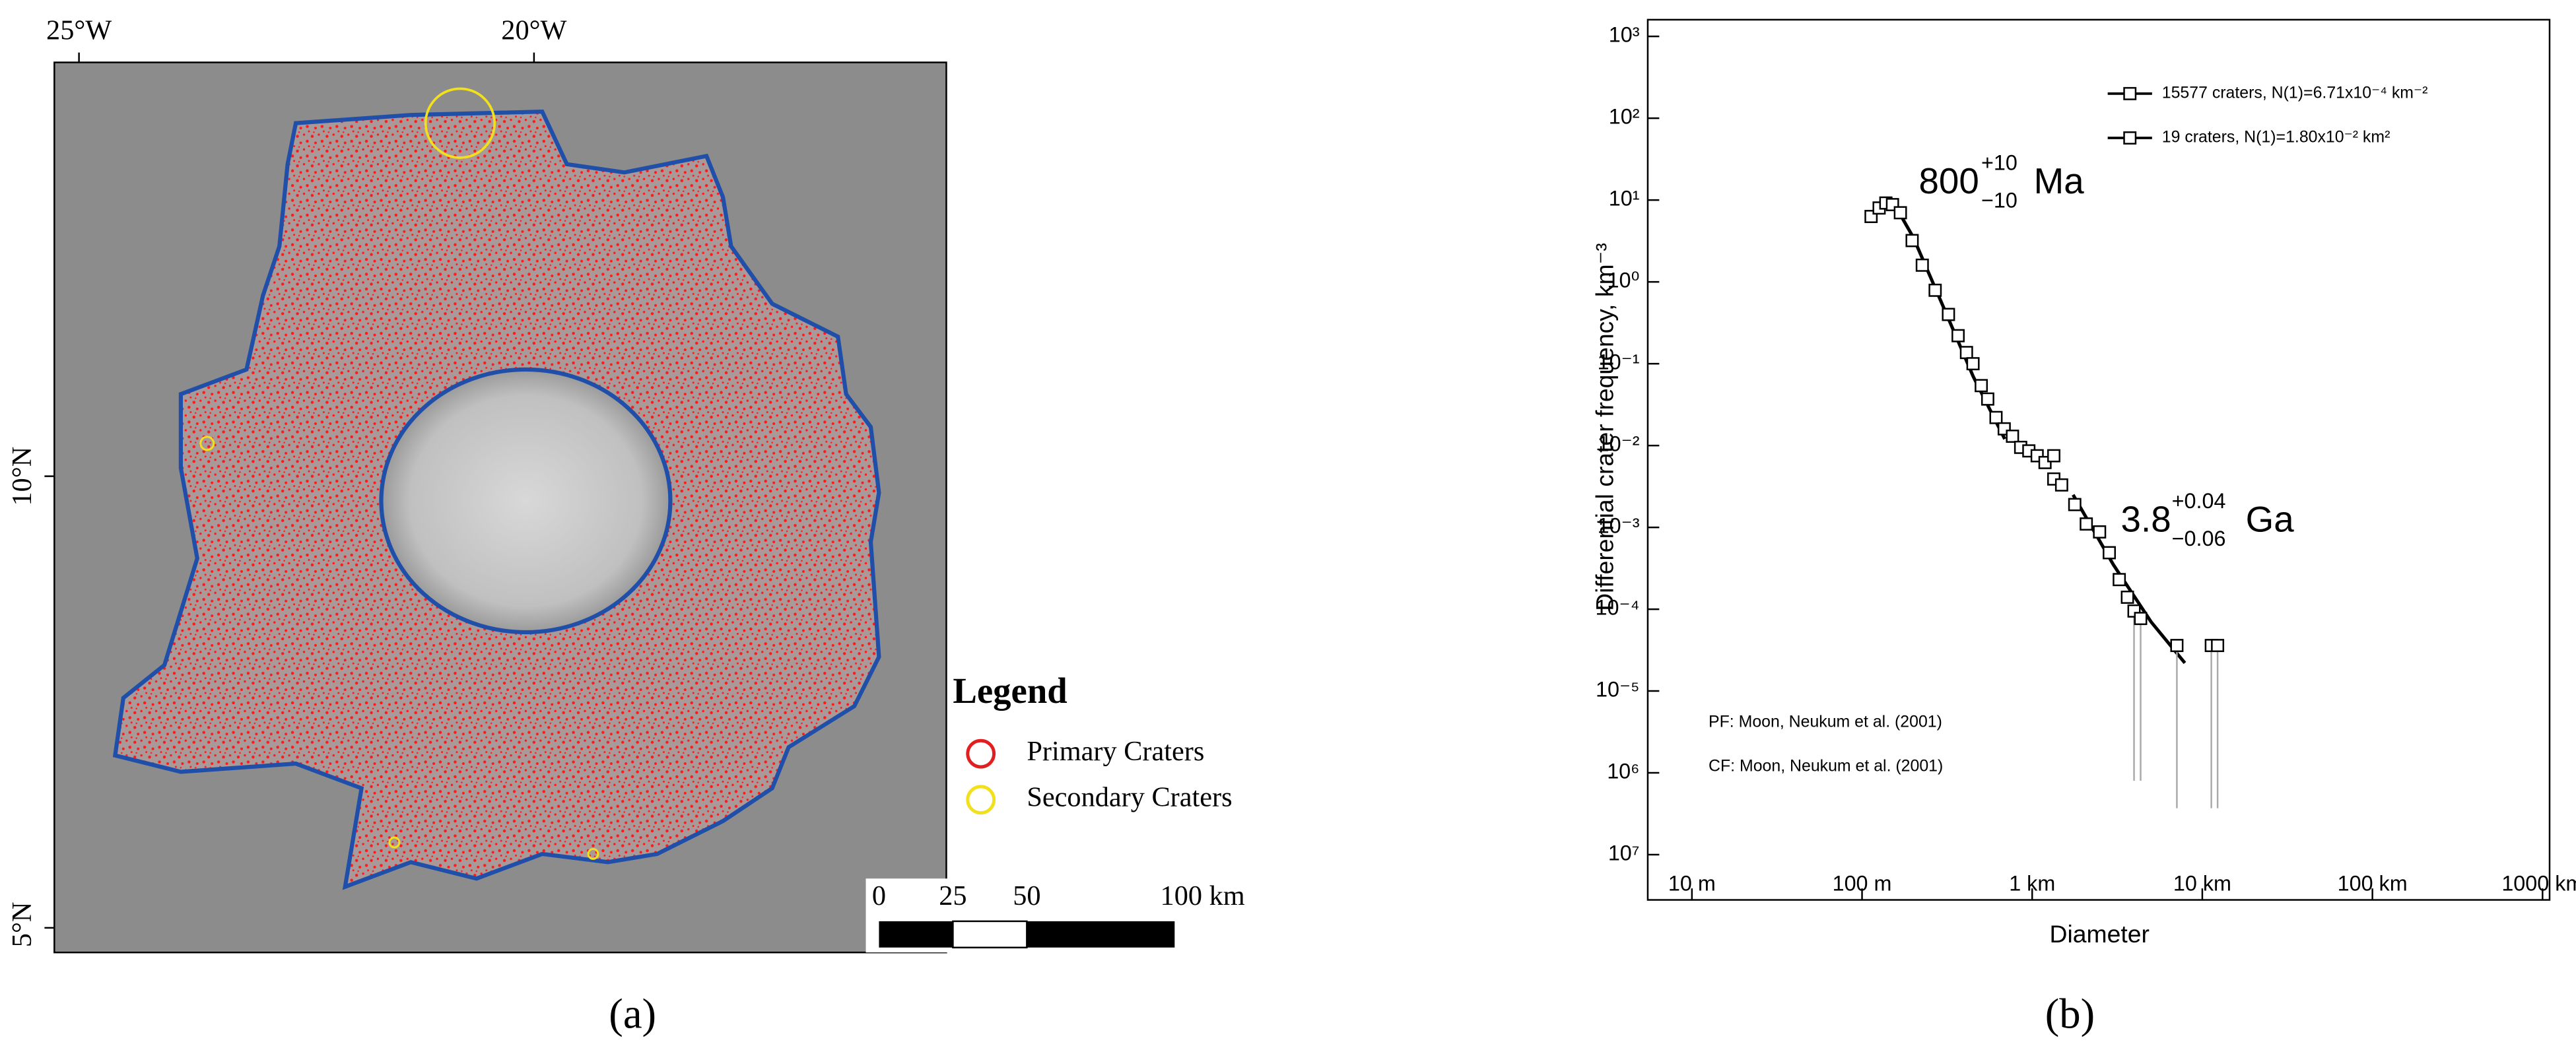  What do you see at coordinates (1099, 775) in the screenshot?
I see `map-legend: Primary Craters Secondary Craters` at bounding box center [1099, 775].